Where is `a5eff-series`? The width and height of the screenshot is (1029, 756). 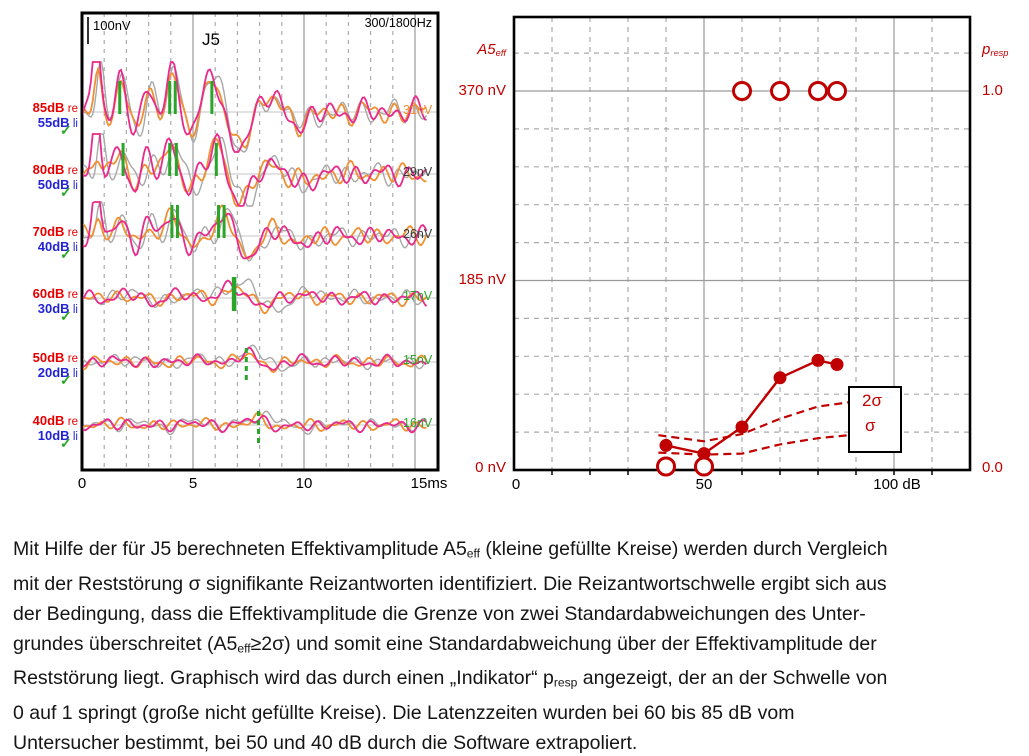
a5eff-series is located at coordinates (751, 407).